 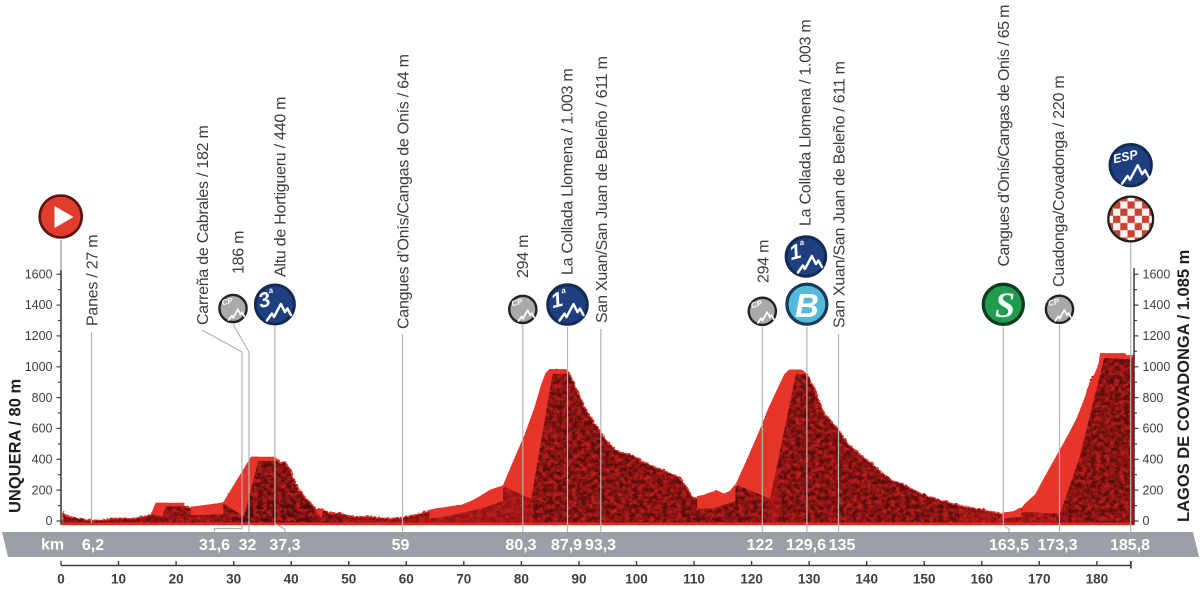 I want to click on svg-text: 20, so click(x=176, y=579).